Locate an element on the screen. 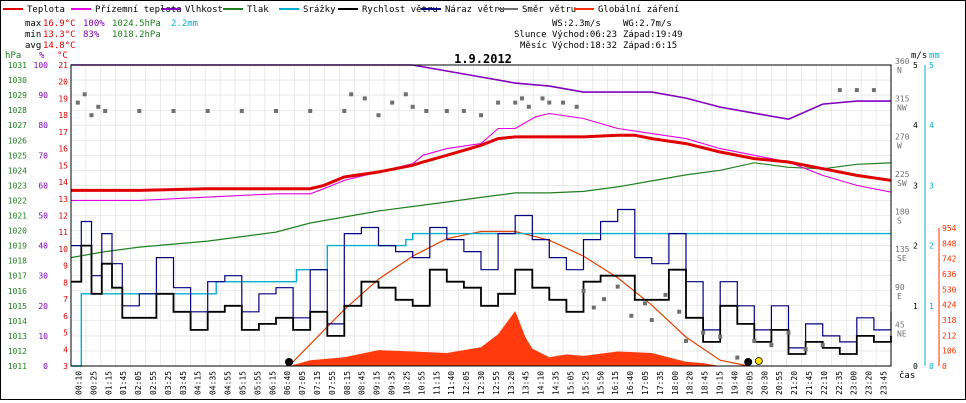  x-tick-label: 11:15 is located at coordinates (436, 383).